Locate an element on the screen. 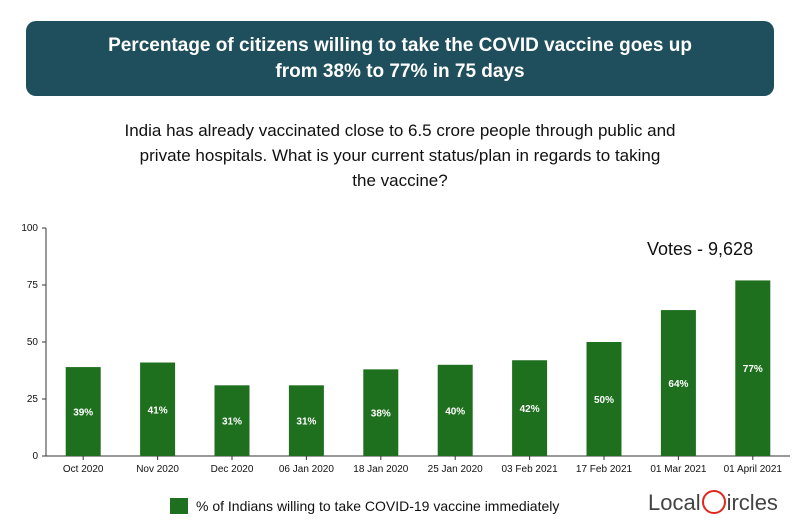 The width and height of the screenshot is (800, 527). bar-value-label: 41% is located at coordinates (158, 410).